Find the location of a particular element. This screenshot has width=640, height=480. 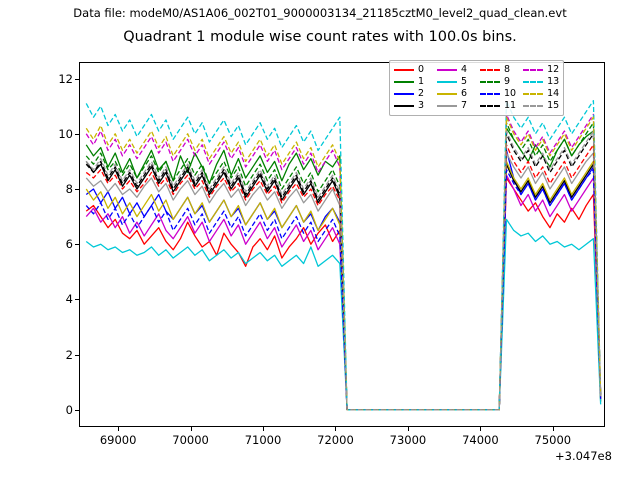

legend-entry-0: 0 is located at coordinates (412, 70).